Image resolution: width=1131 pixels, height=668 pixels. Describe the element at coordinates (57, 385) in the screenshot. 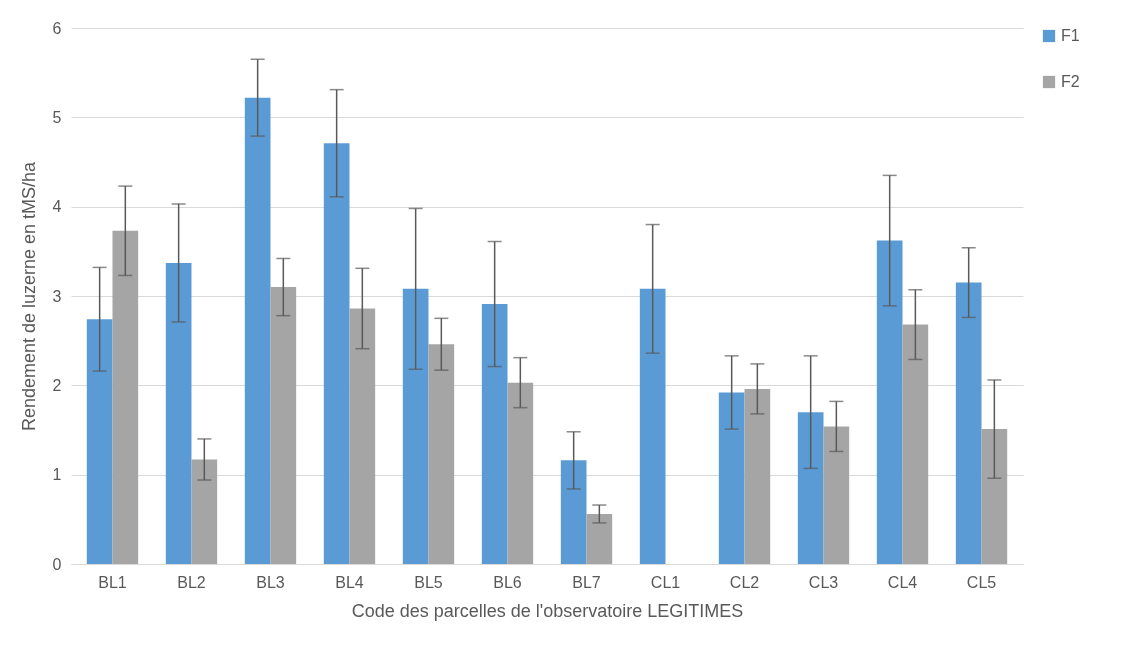

I see `y-tick-label: 2` at that location.